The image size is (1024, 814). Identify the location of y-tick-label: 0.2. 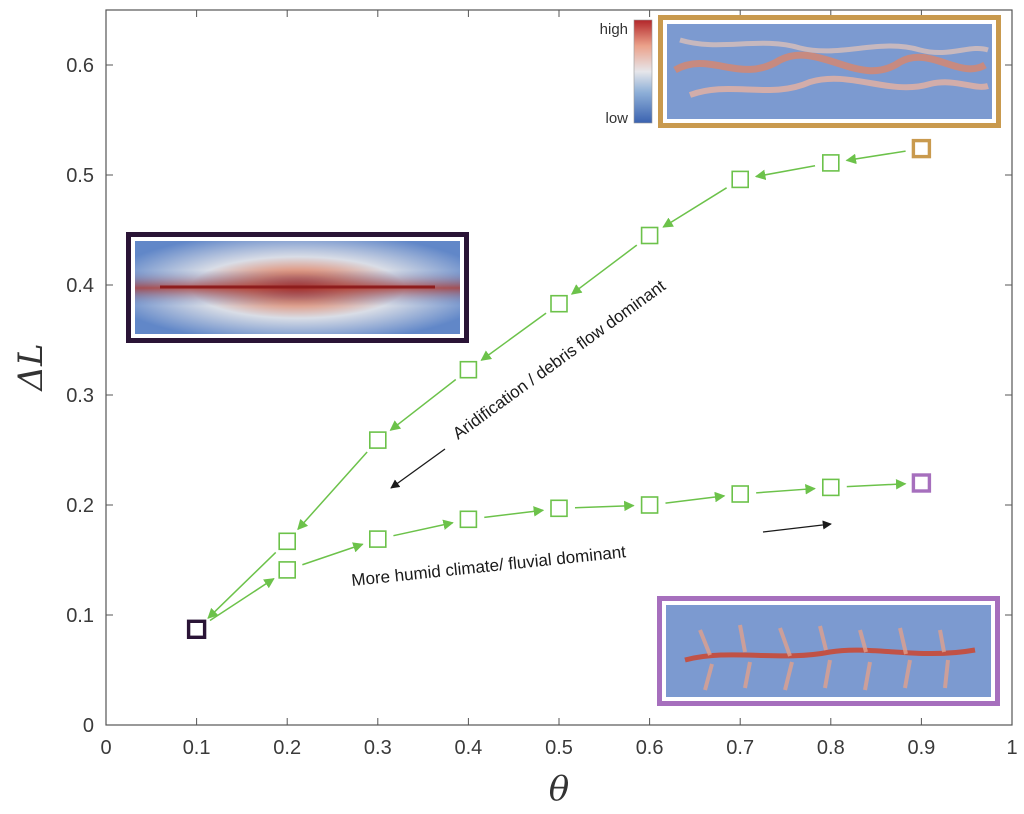
(80, 506).